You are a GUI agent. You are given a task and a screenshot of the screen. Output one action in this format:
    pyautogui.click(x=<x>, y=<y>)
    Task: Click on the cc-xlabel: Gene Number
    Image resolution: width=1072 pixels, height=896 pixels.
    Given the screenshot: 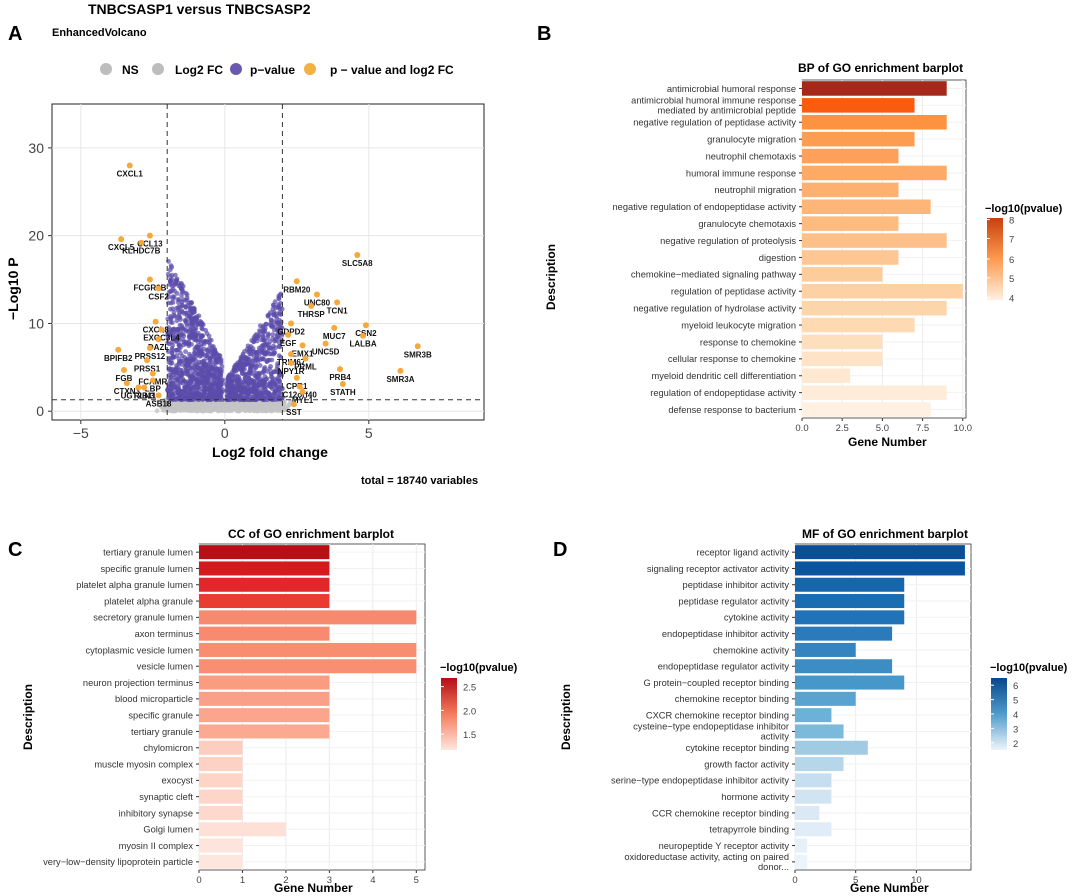 What is the action you would take?
    pyautogui.click(x=313, y=888)
    